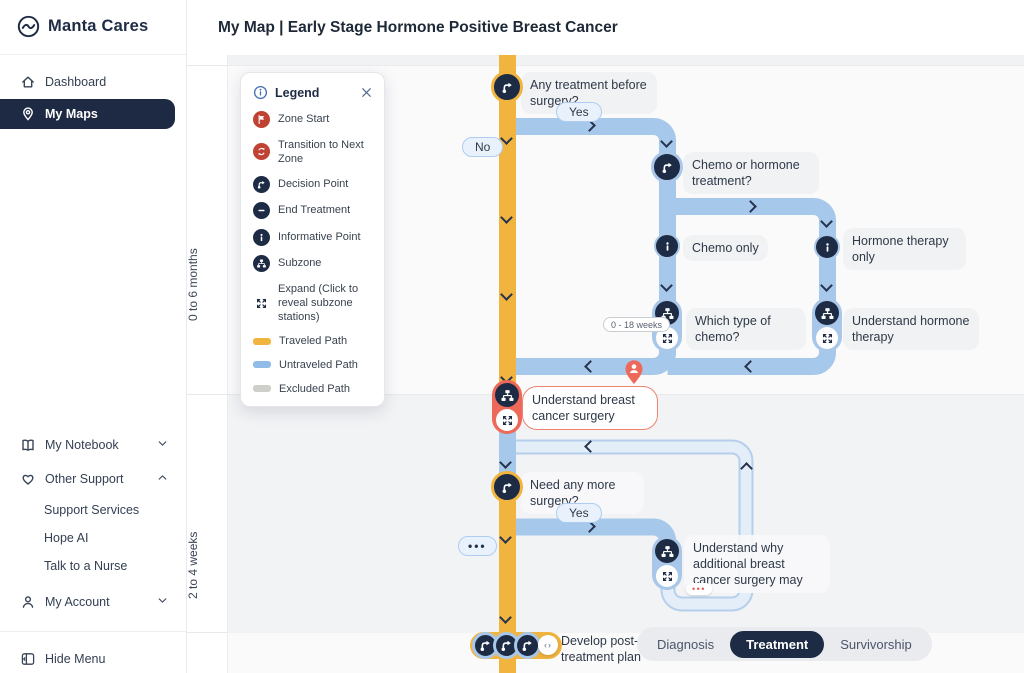 Image resolution: width=1024 pixels, height=673 pixels. Describe the element at coordinates (98, 26) in the screenshot. I see `brand-name: Manta Cares` at that location.